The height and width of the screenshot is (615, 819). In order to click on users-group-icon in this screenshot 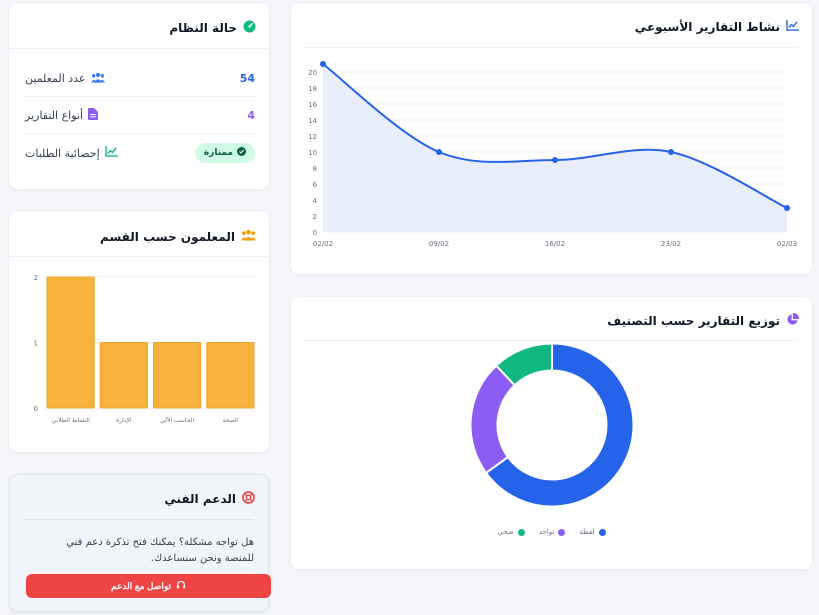, I will do `click(248, 236)`.